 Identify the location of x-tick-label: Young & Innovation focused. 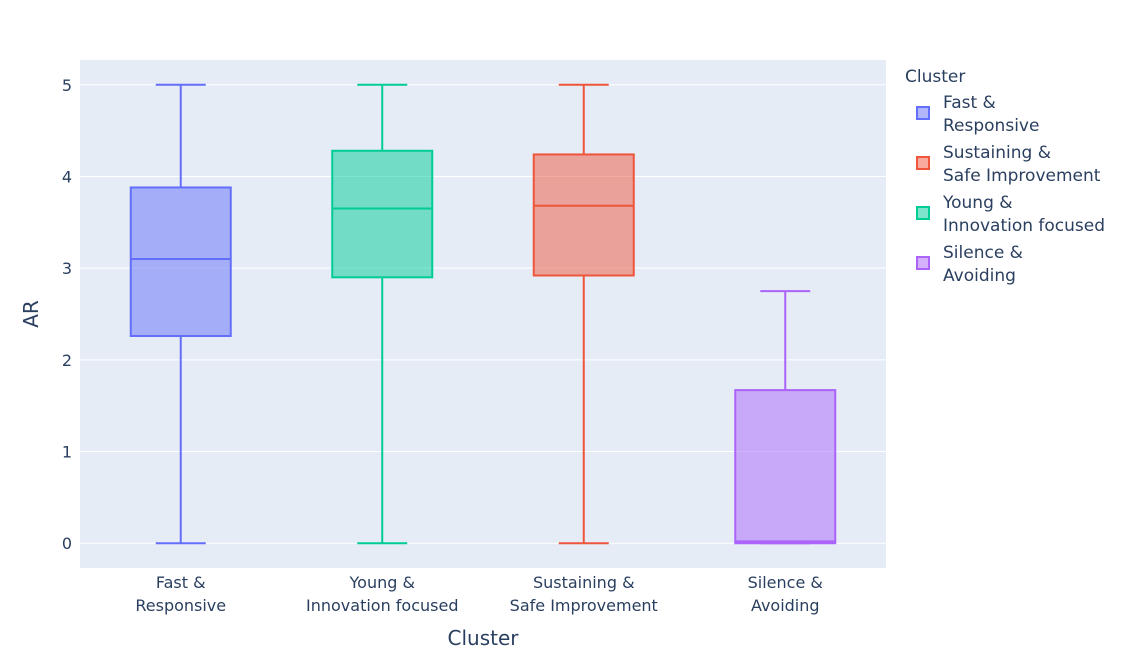
(382, 594).